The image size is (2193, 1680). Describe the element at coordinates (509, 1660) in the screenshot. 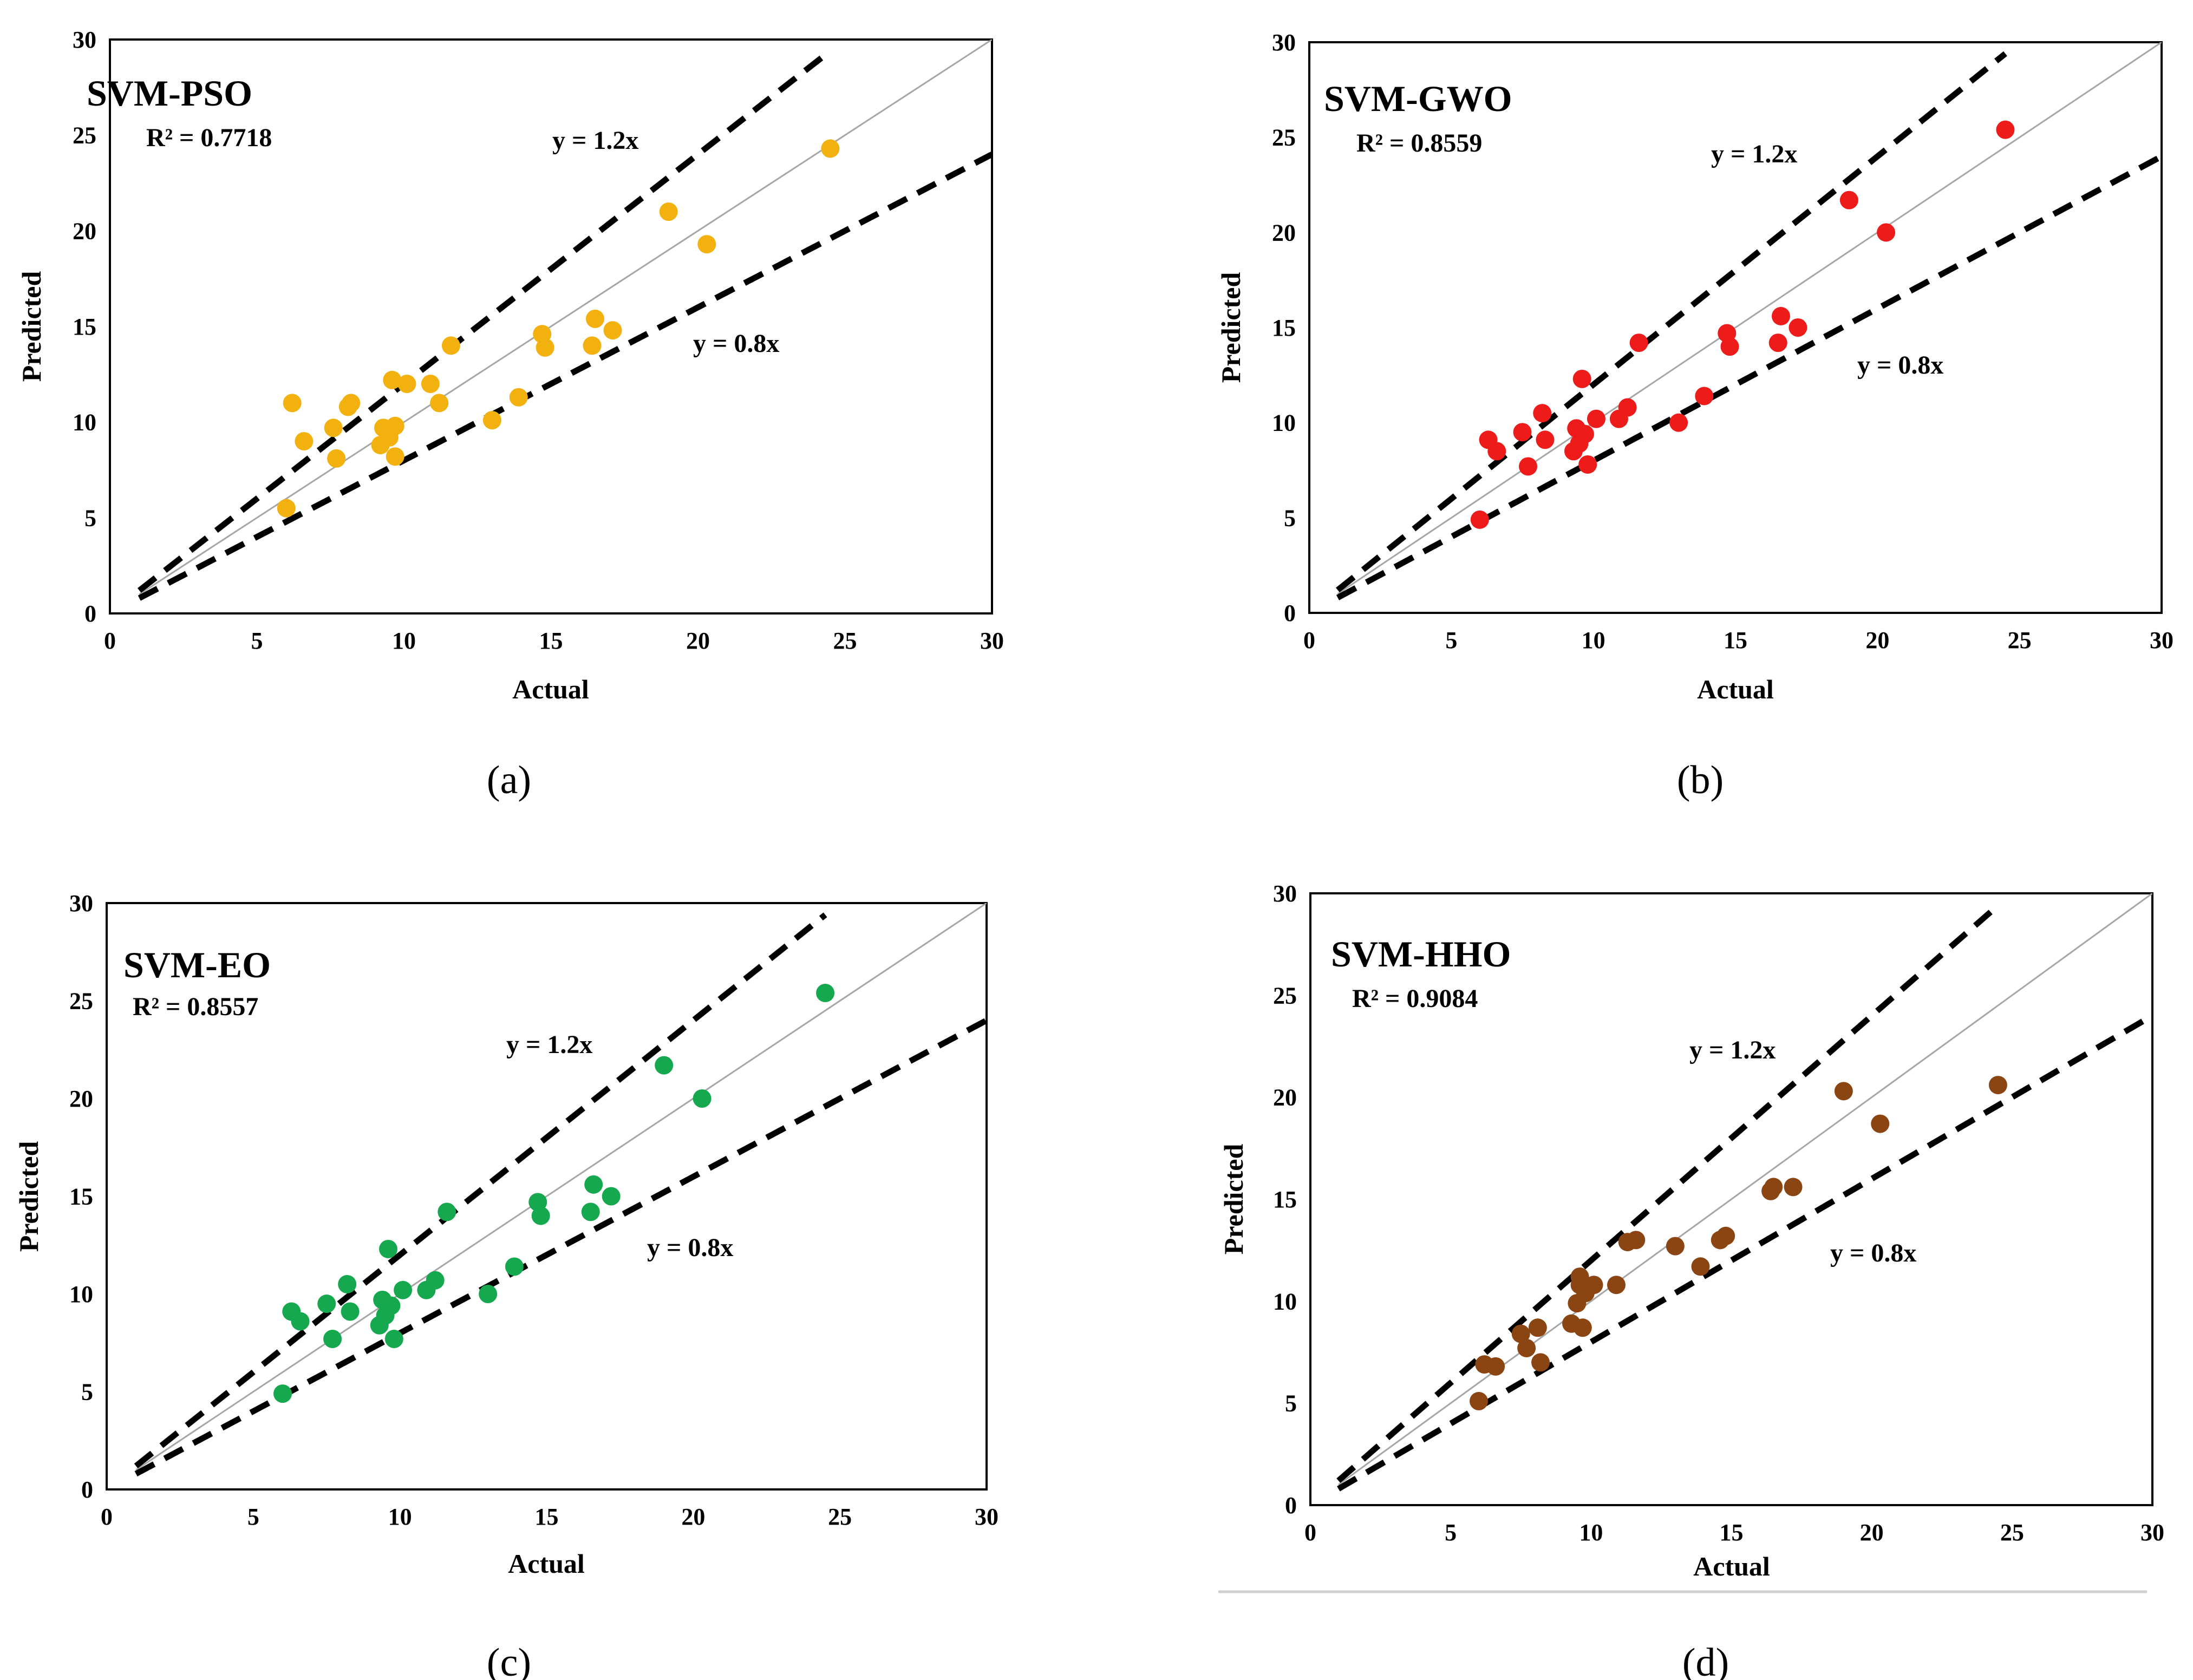

I see `panel-caption: (c)` at that location.